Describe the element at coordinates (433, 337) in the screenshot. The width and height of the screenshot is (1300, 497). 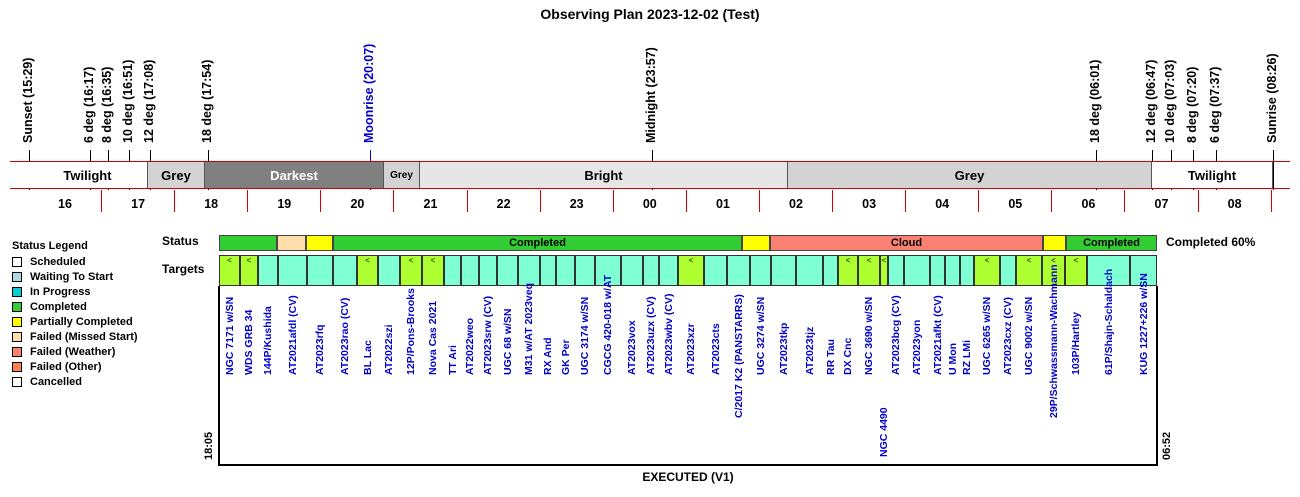
I see `target-name: Nova Cas 2021` at that location.